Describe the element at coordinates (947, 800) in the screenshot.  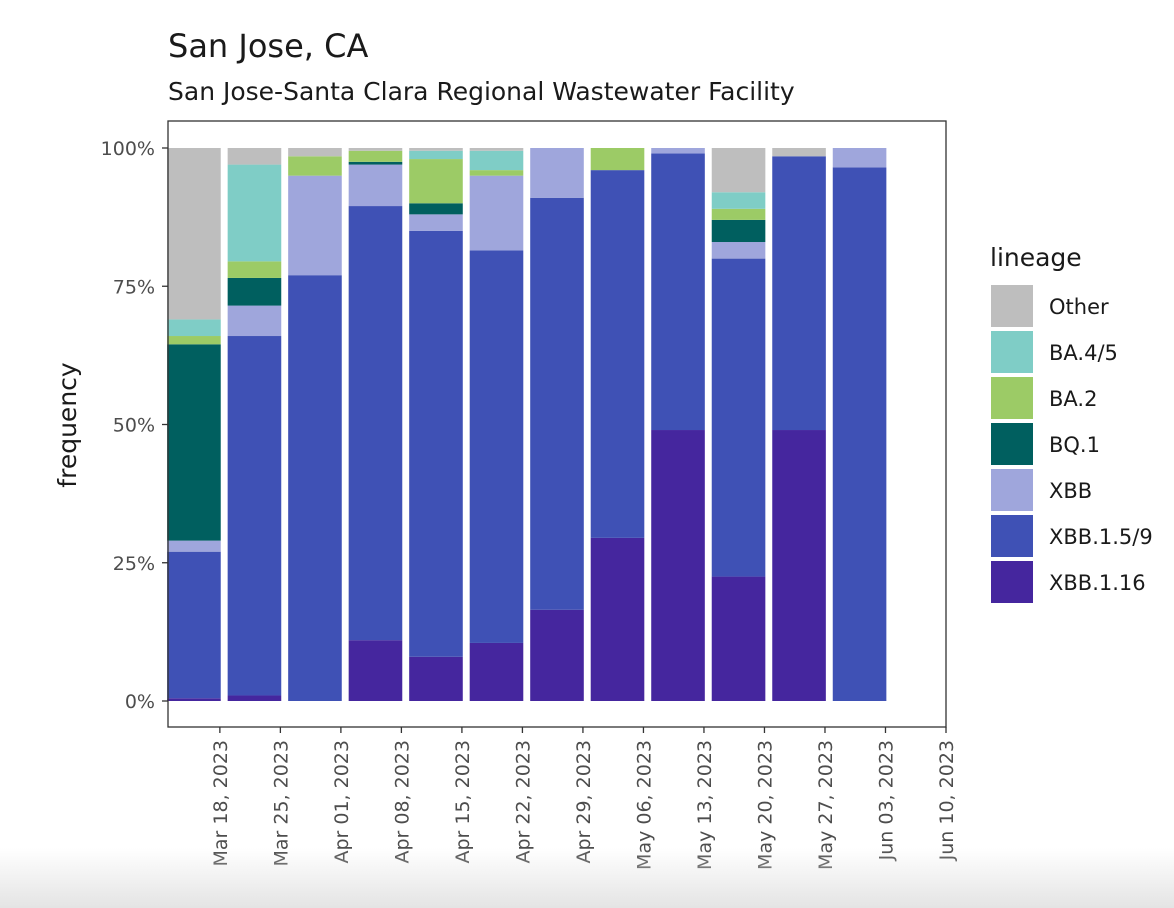
I see `x-tick-label: Jun 10, 2023` at that location.